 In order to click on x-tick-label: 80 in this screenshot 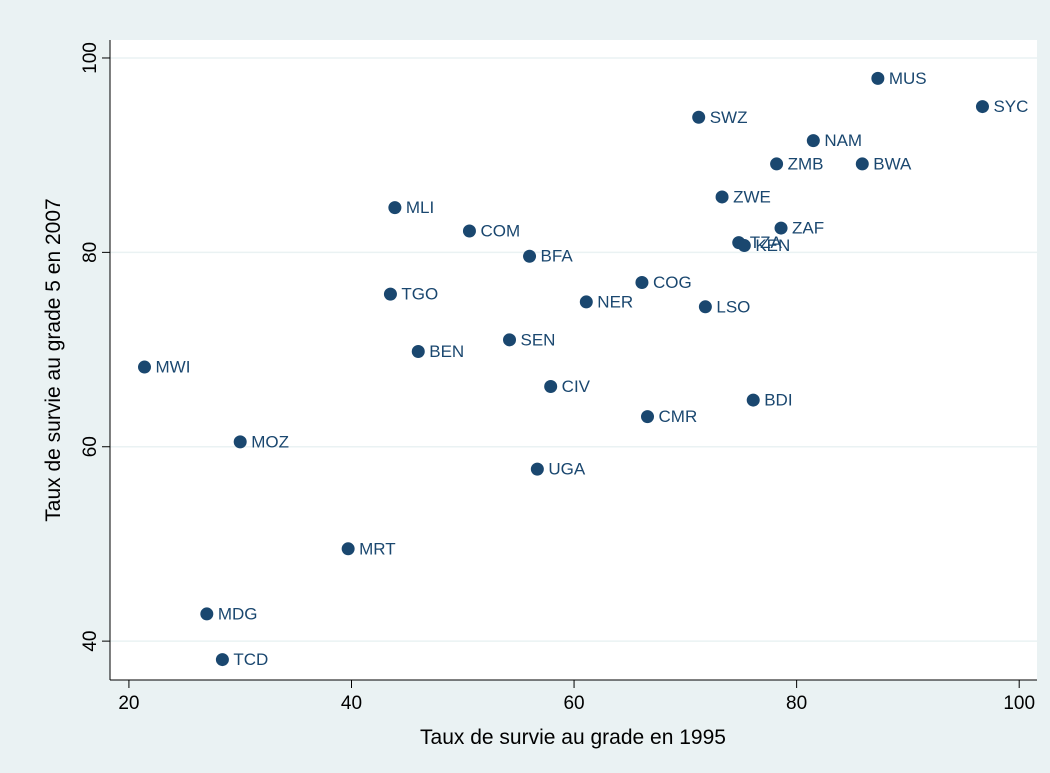, I will do `click(796, 703)`.